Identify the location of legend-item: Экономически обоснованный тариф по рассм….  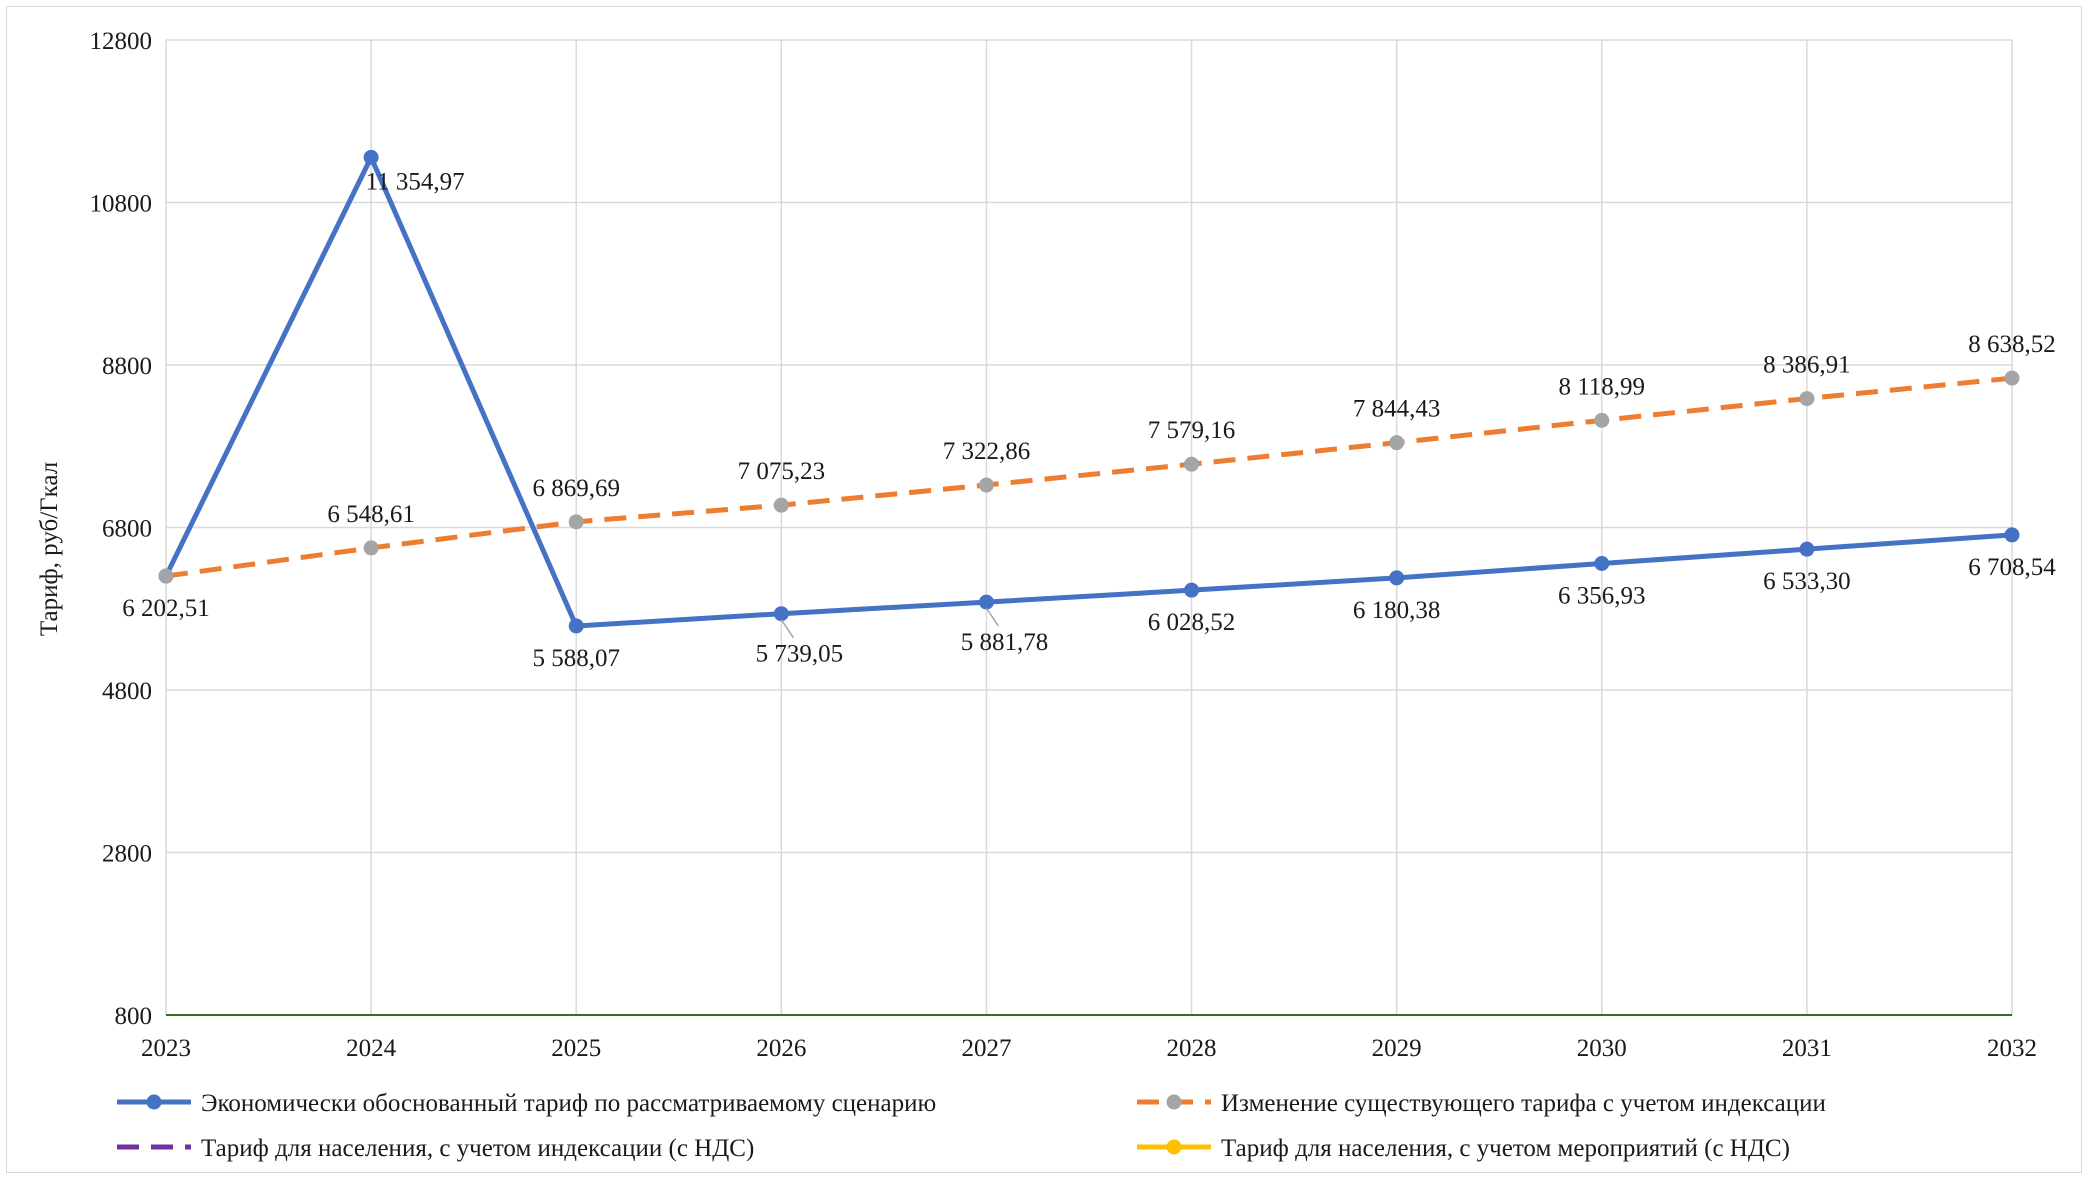
(526, 1103).